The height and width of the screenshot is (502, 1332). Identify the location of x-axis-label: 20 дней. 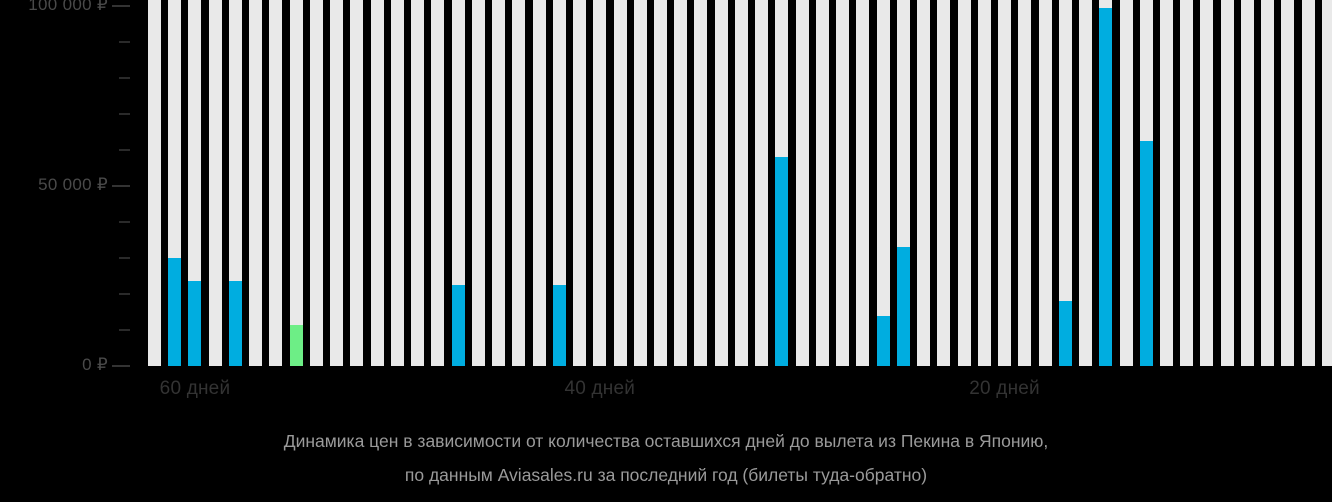
(1004, 388).